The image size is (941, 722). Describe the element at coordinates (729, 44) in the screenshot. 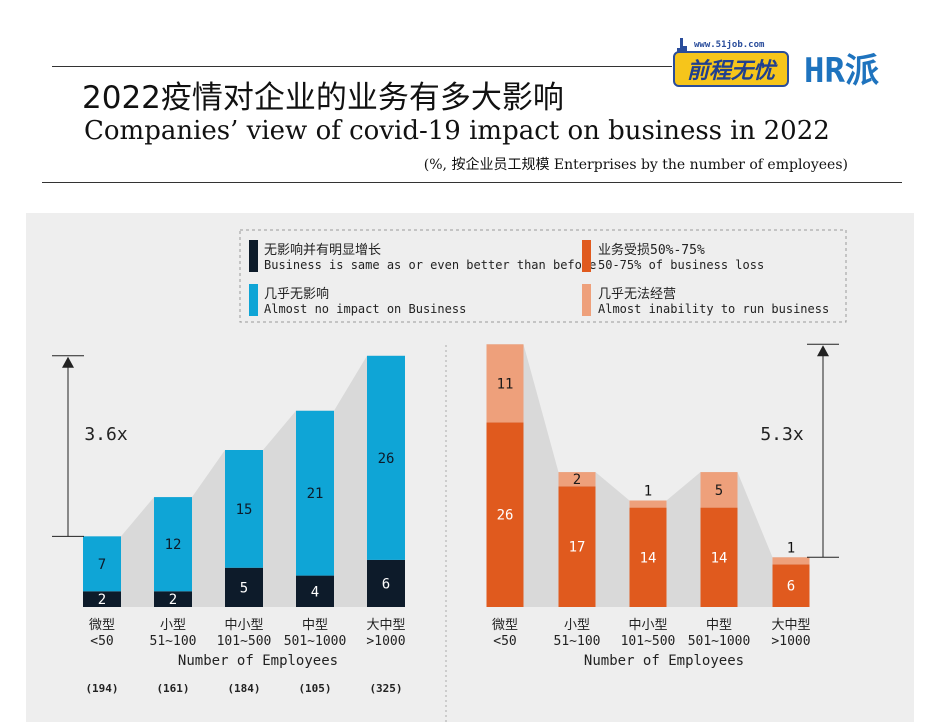

I see `logo-url: www.51job.com` at that location.